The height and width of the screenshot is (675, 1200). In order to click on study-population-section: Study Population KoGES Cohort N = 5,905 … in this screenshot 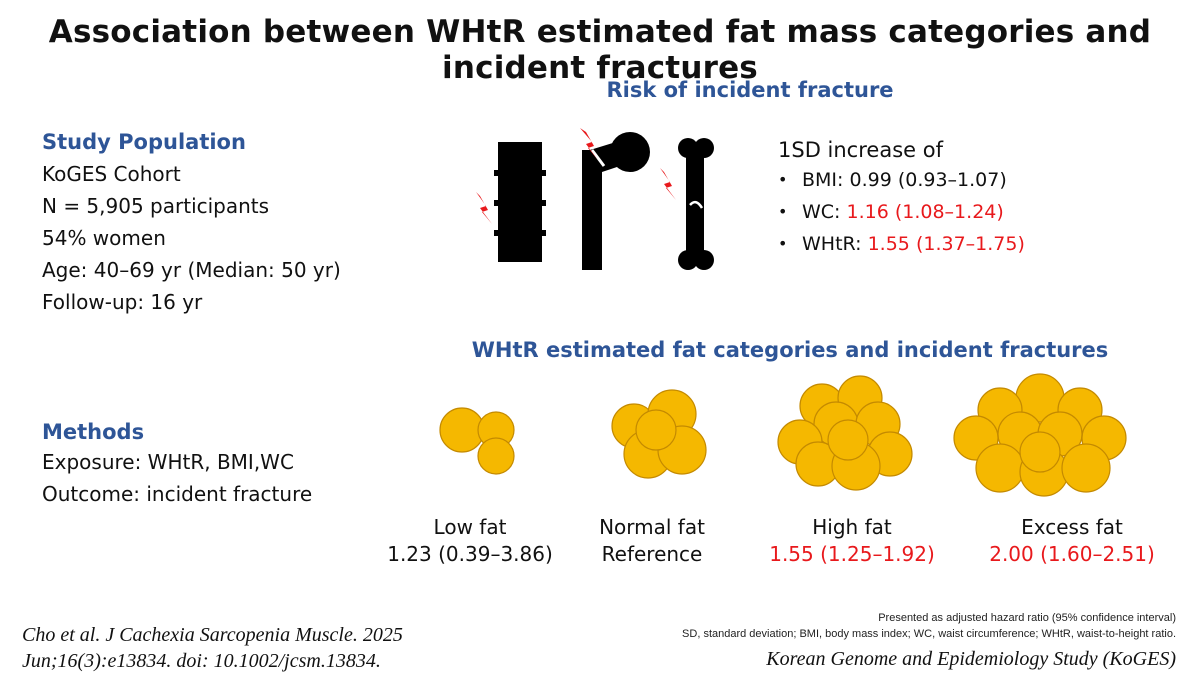, I will do `click(191, 224)`.